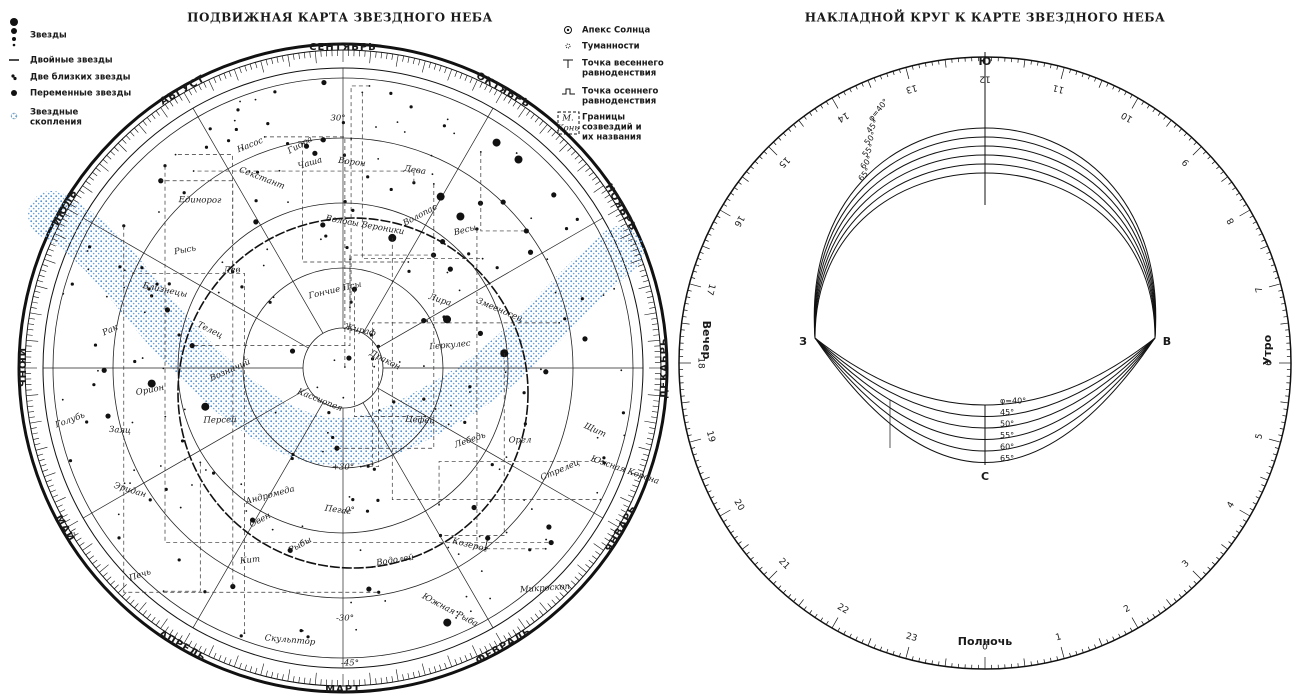 The image size is (1293, 700). I want to click on hour-label: 8, so click(1231, 221).